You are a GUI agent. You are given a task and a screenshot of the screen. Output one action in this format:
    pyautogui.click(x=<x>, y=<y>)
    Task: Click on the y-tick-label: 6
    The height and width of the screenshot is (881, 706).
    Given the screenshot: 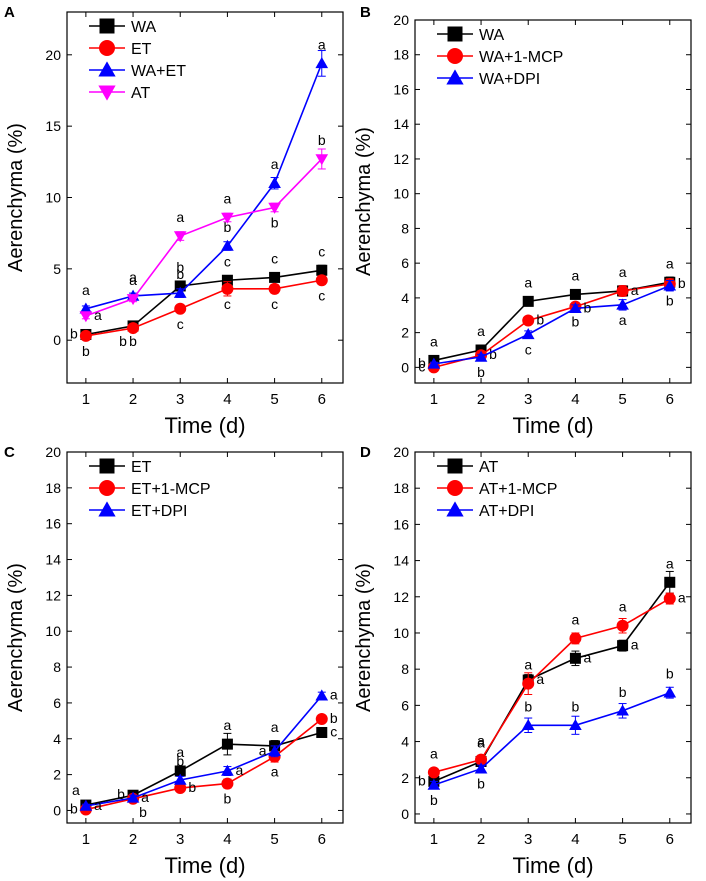 What is the action you would take?
    pyautogui.click(x=405, y=705)
    